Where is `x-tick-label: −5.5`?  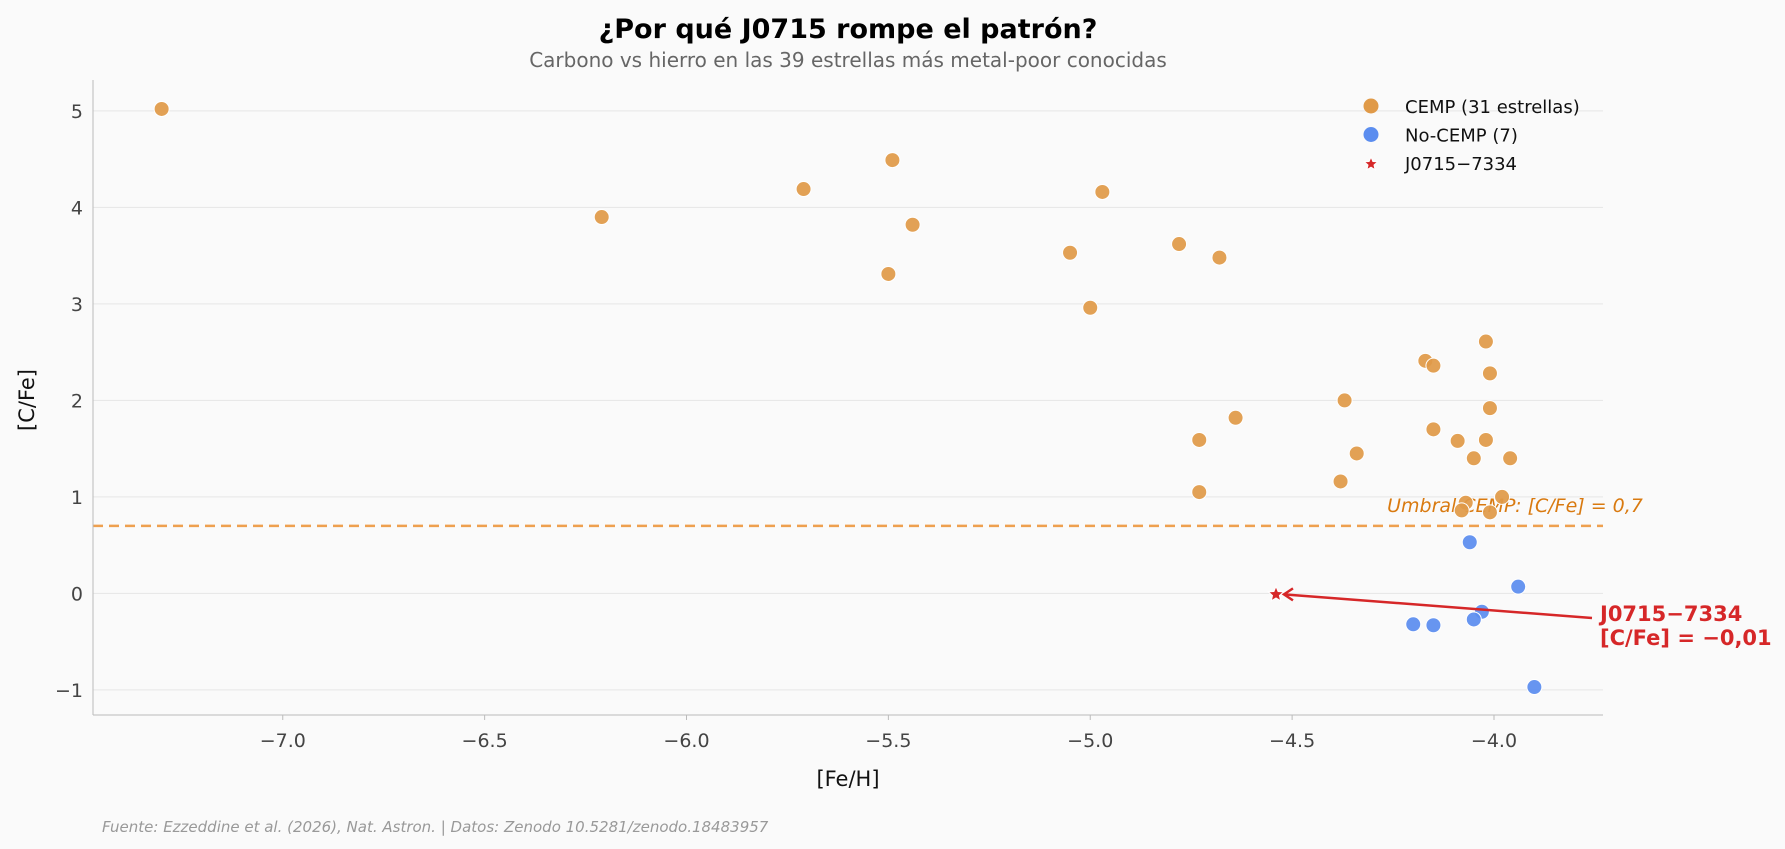
x-tick-label: −5.5 is located at coordinates (888, 741).